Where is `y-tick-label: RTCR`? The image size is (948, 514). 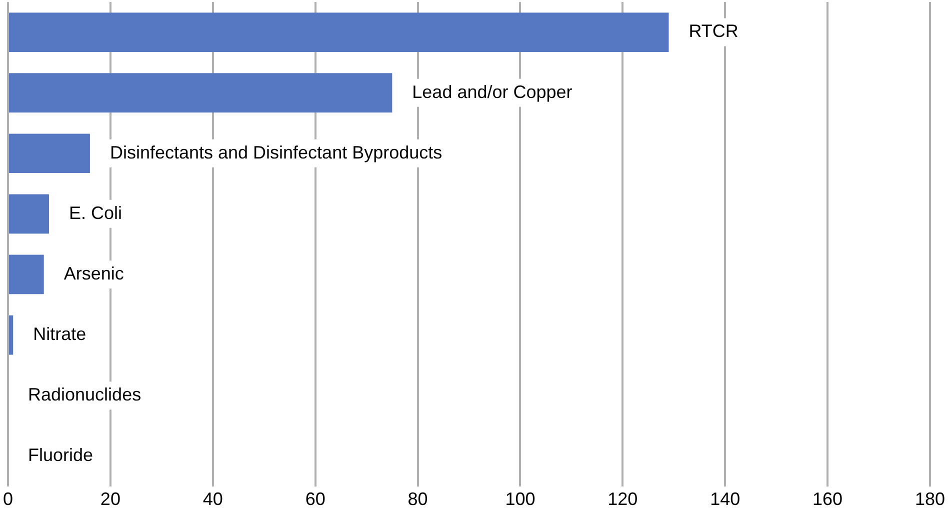 y-tick-label: RTCR is located at coordinates (713, 31).